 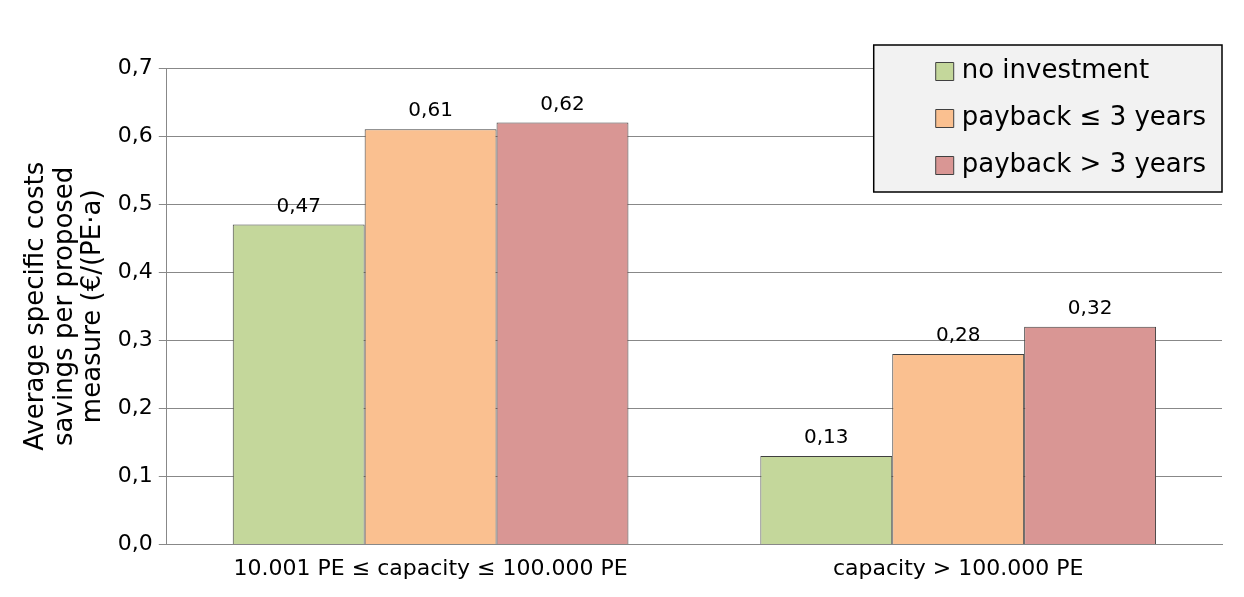 What do you see at coordinates (135, 202) in the screenshot?
I see `y-tick-label: 0,5` at bounding box center [135, 202].